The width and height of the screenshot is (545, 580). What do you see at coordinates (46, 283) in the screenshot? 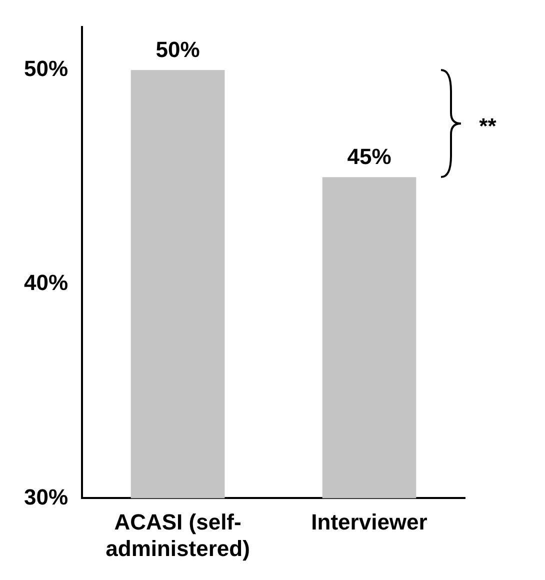
I see `y-tick-label: 40%` at bounding box center [46, 283].